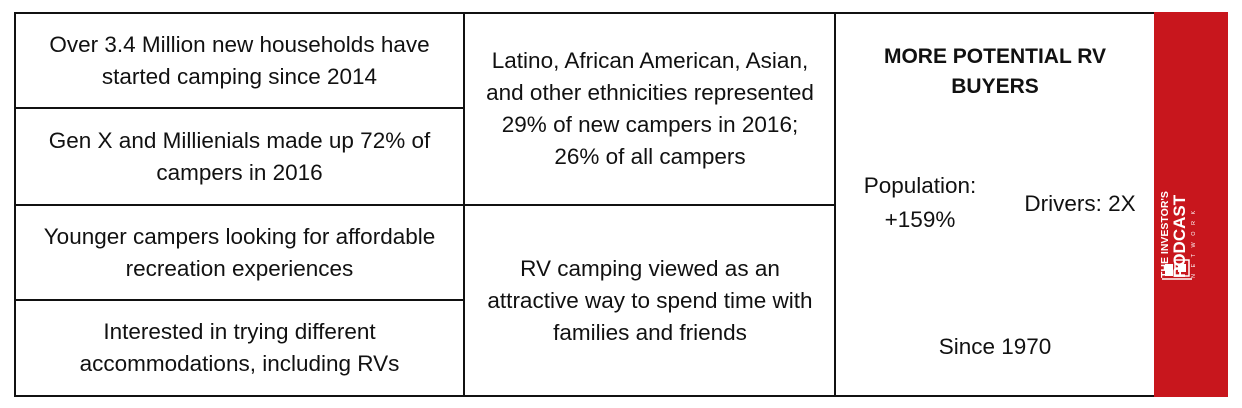 The height and width of the screenshot is (408, 1242). What do you see at coordinates (1194, 241) in the screenshot?
I see `brand-line-3: NETWORK` at bounding box center [1194, 241].